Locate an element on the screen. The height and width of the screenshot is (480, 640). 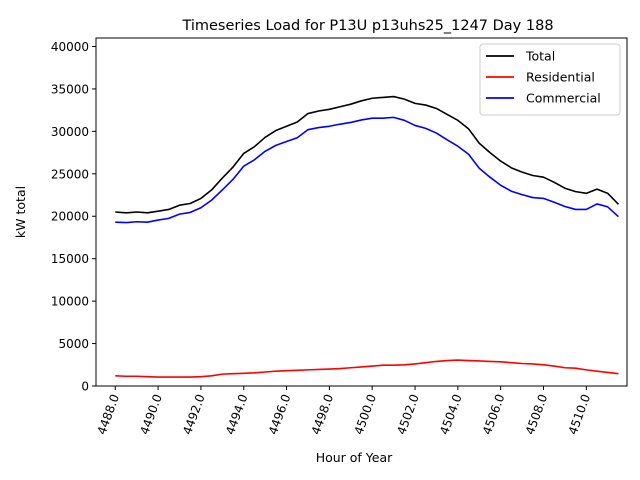
legend-label-commercial: Commercial is located at coordinates (563, 98).